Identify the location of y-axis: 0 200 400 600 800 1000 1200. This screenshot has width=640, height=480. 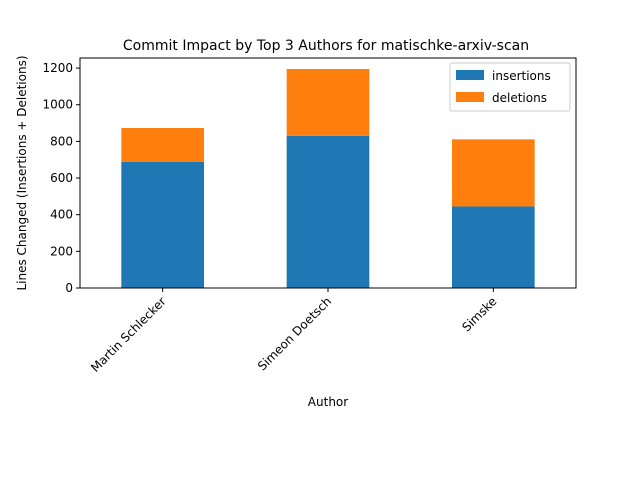
(61, 178).